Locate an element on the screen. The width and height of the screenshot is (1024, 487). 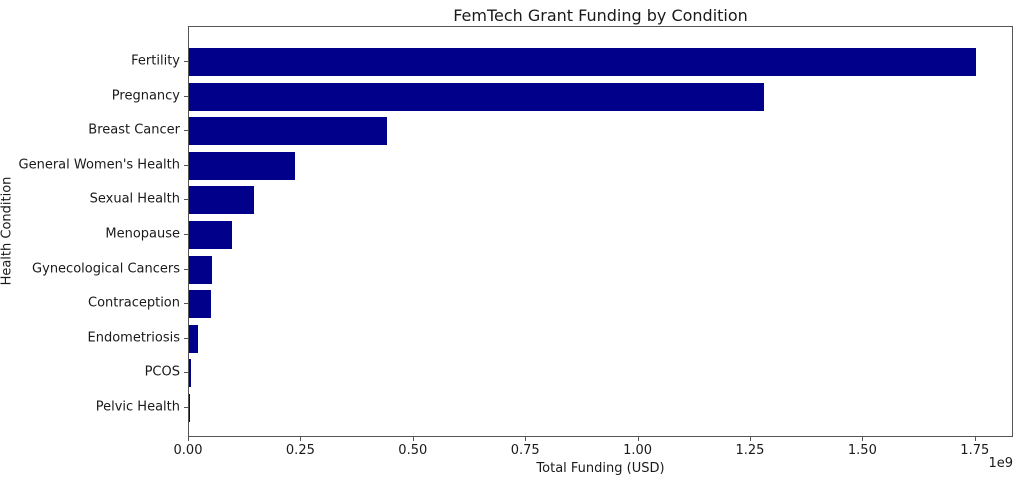
bar-pregnancy is located at coordinates (477, 96).